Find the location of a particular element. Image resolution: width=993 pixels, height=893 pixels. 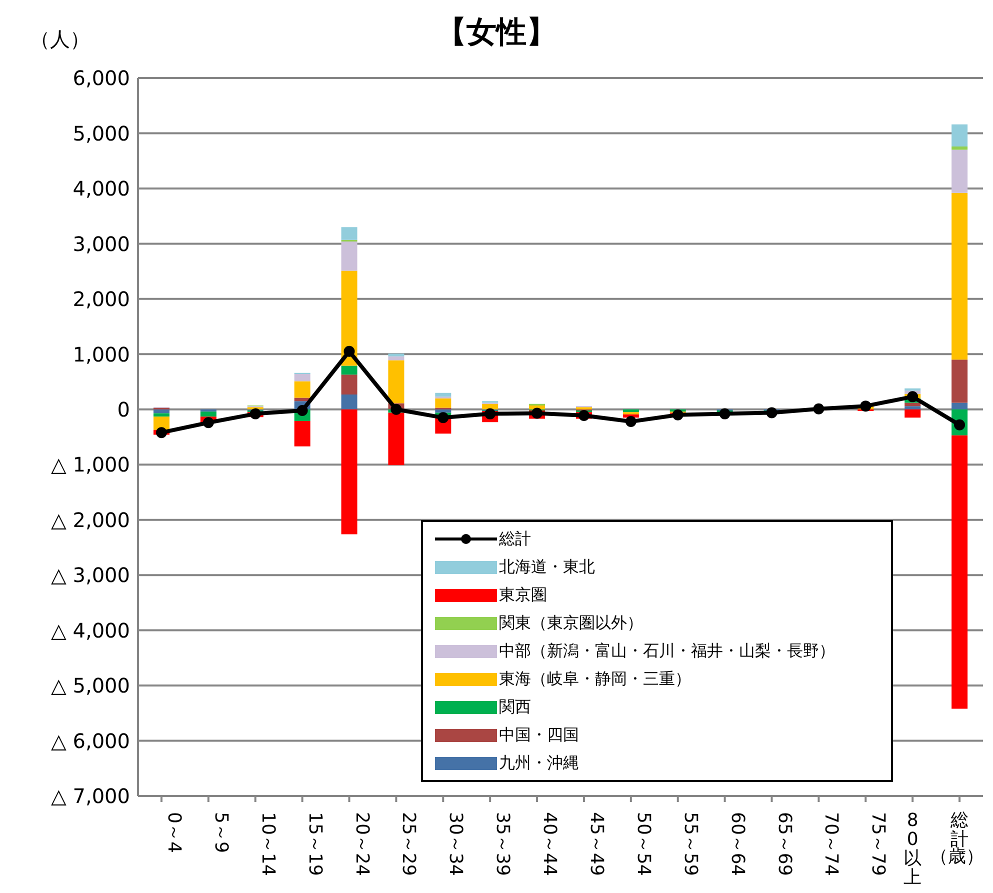

chart-title: 【女性】 is located at coordinates (496, 32).